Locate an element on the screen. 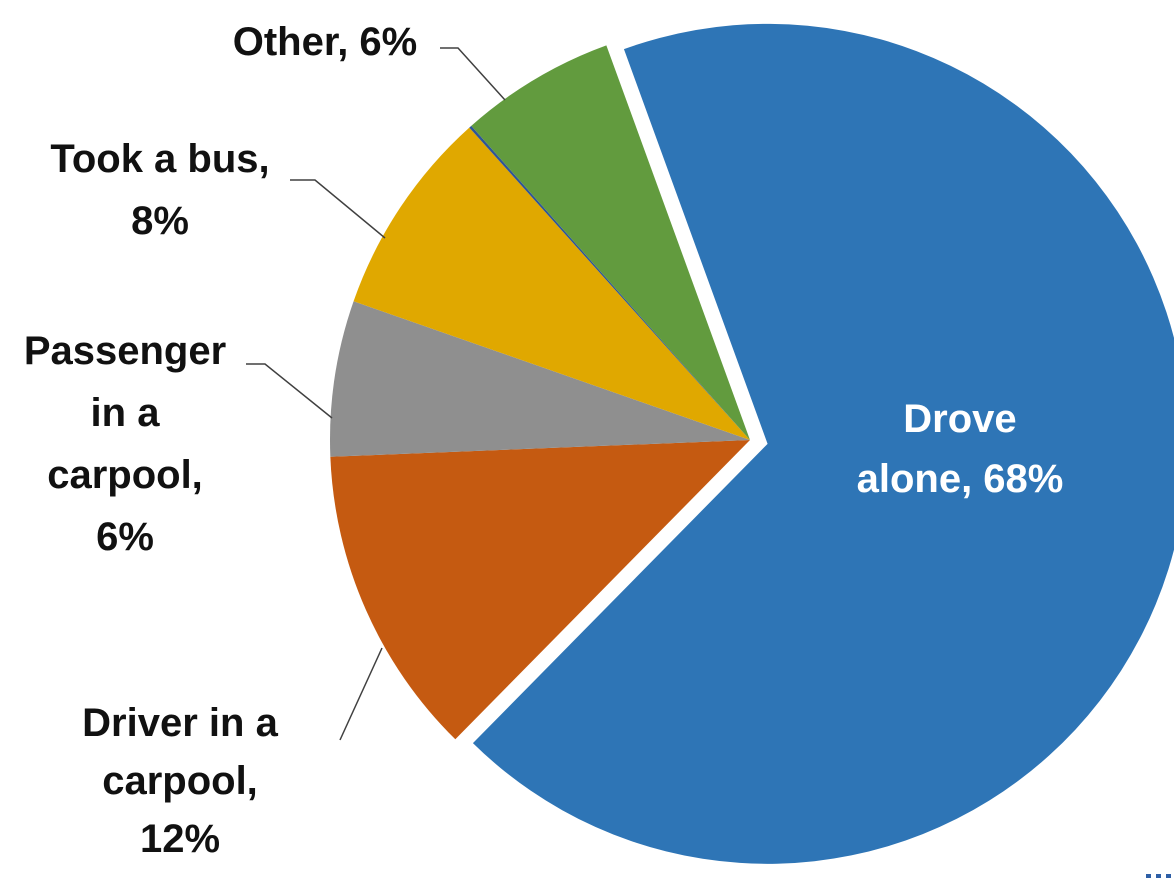 This screenshot has height=881, width=1174. slice-label-took-a-bus: Took a bus, 8% is located at coordinates (159, 190).